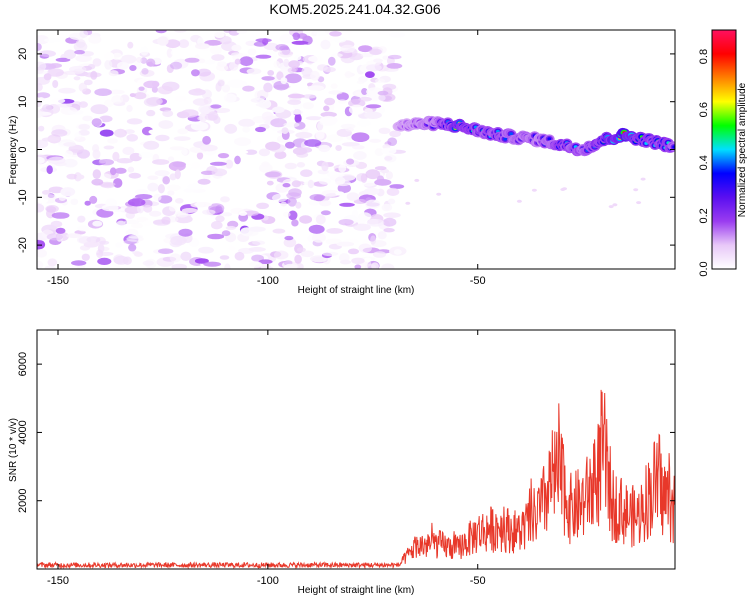 The width and height of the screenshot is (750, 600). I want to click on colorbar-tick-label: 0.6, so click(704, 109).